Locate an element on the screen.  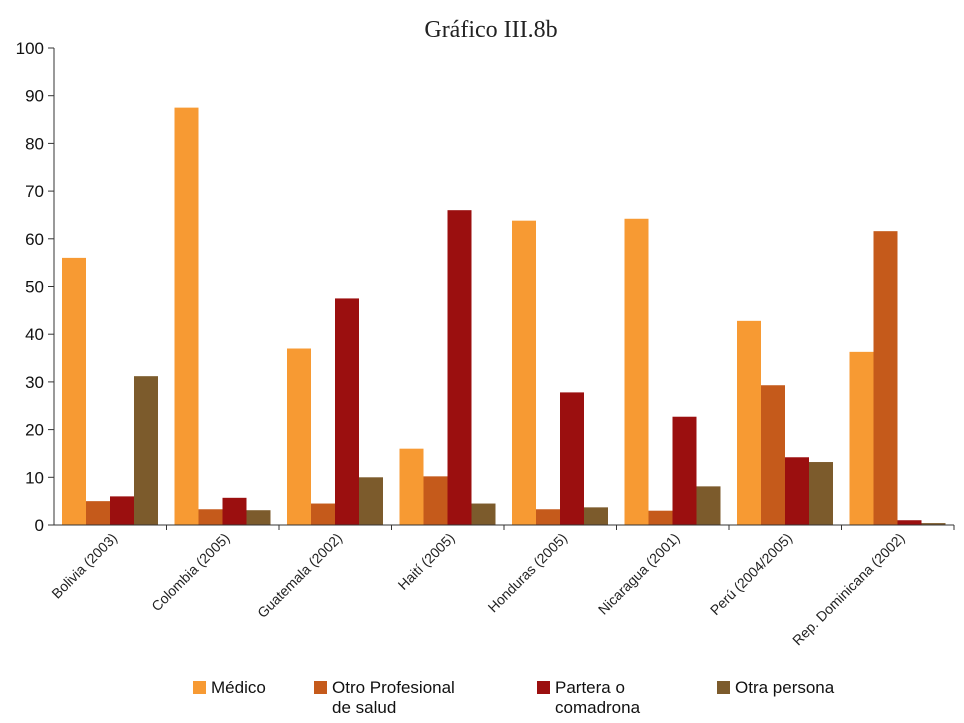
legend-label: Partera o comadrona is located at coordinates (598, 697).